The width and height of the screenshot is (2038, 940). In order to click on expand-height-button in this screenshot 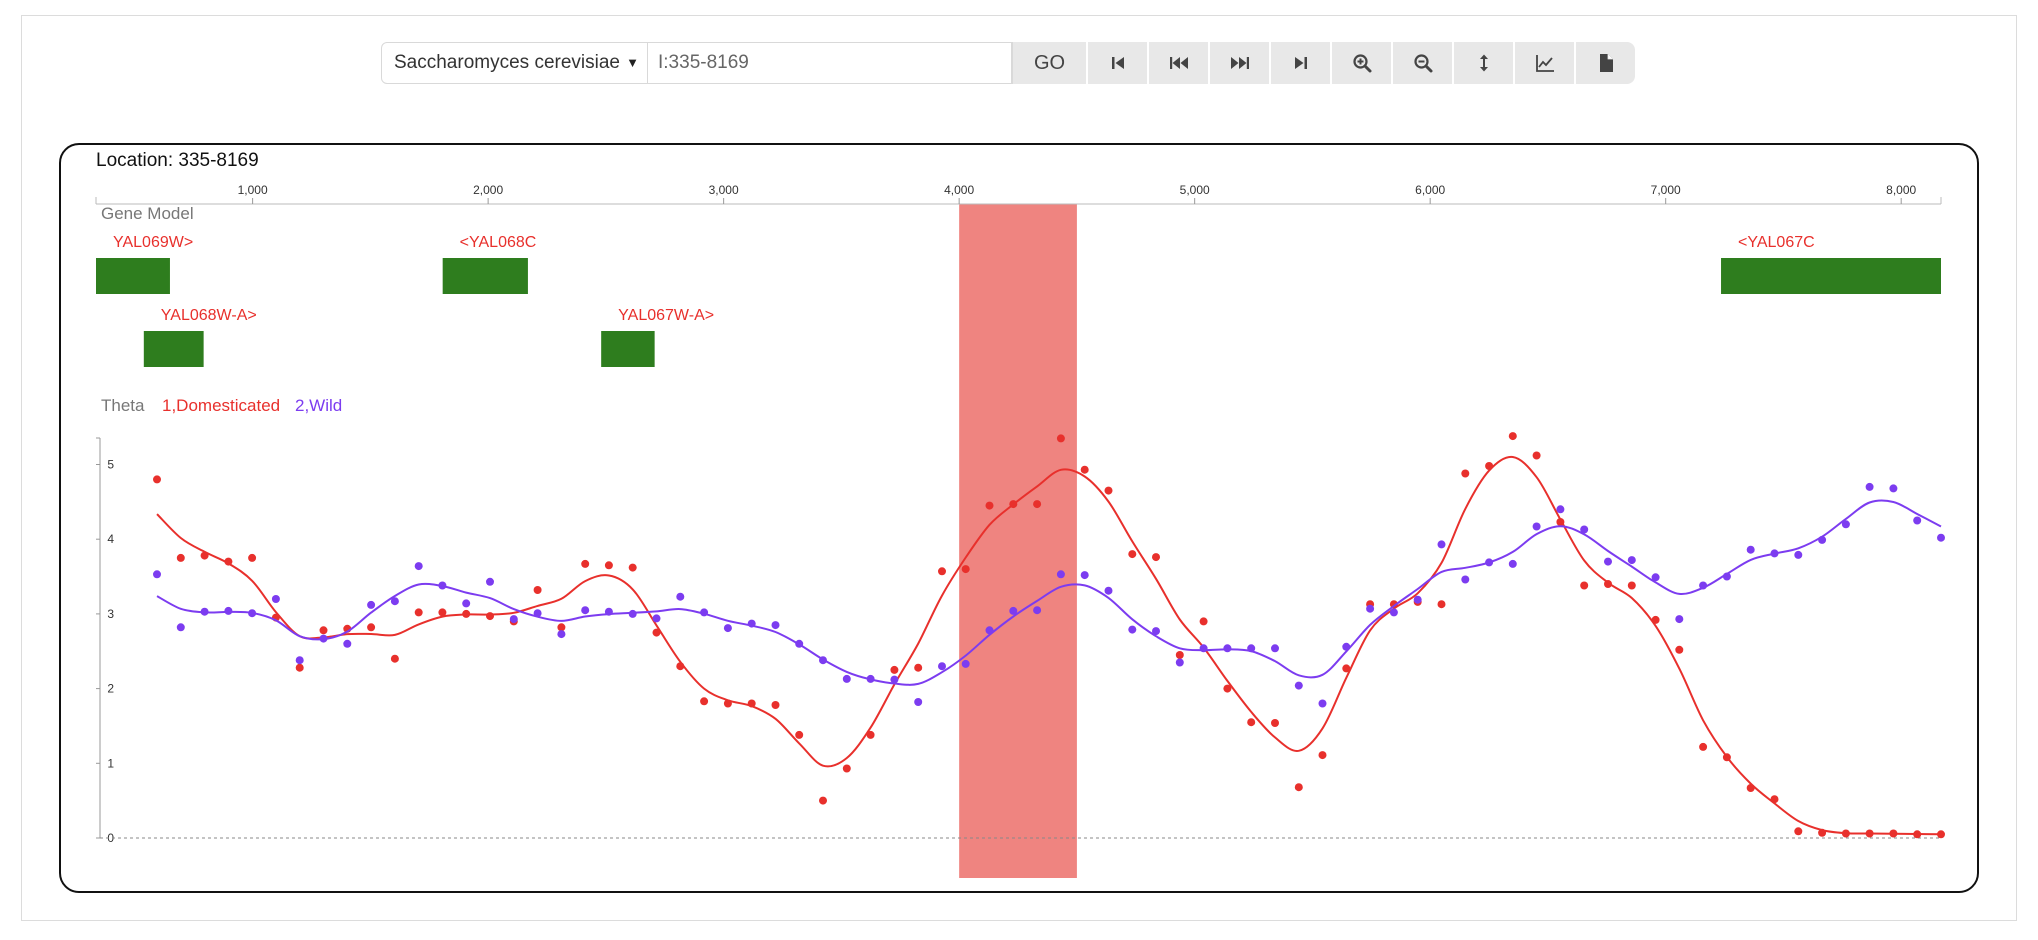, I will do `click(1483, 63)`.